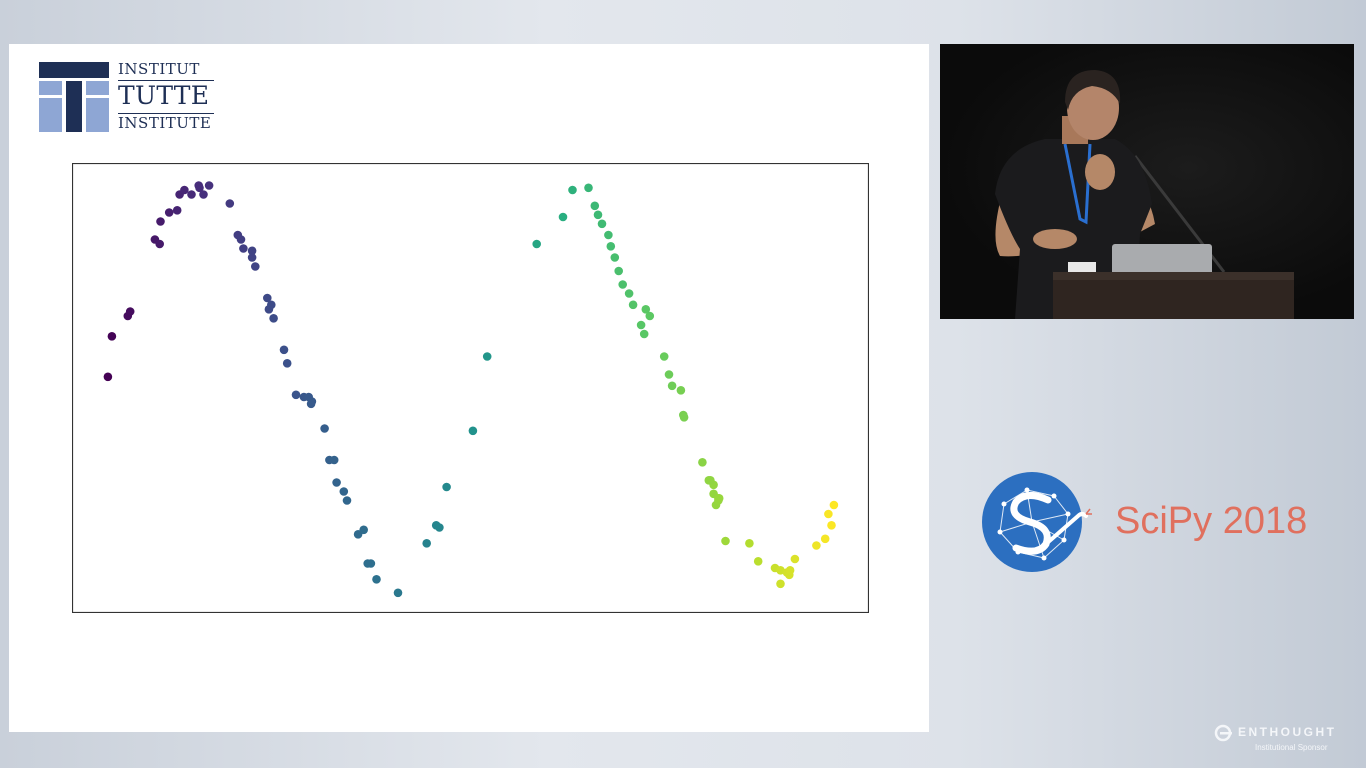  I want to click on tutte-institute-logo: INSTITUT TUTTE INSTITUTE, so click(129, 98).